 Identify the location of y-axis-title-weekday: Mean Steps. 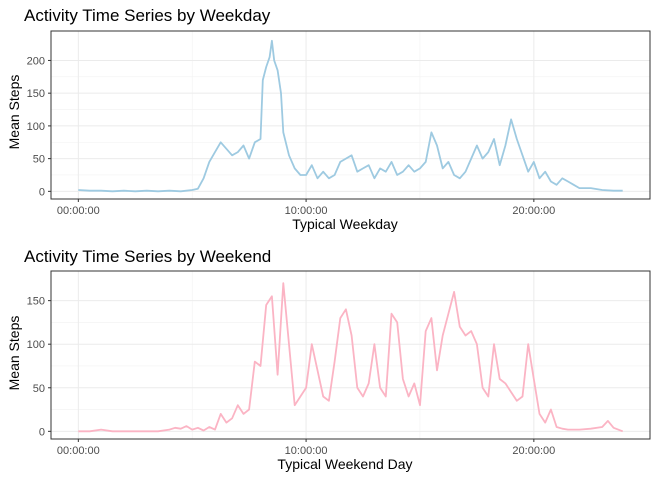
(14, 112).